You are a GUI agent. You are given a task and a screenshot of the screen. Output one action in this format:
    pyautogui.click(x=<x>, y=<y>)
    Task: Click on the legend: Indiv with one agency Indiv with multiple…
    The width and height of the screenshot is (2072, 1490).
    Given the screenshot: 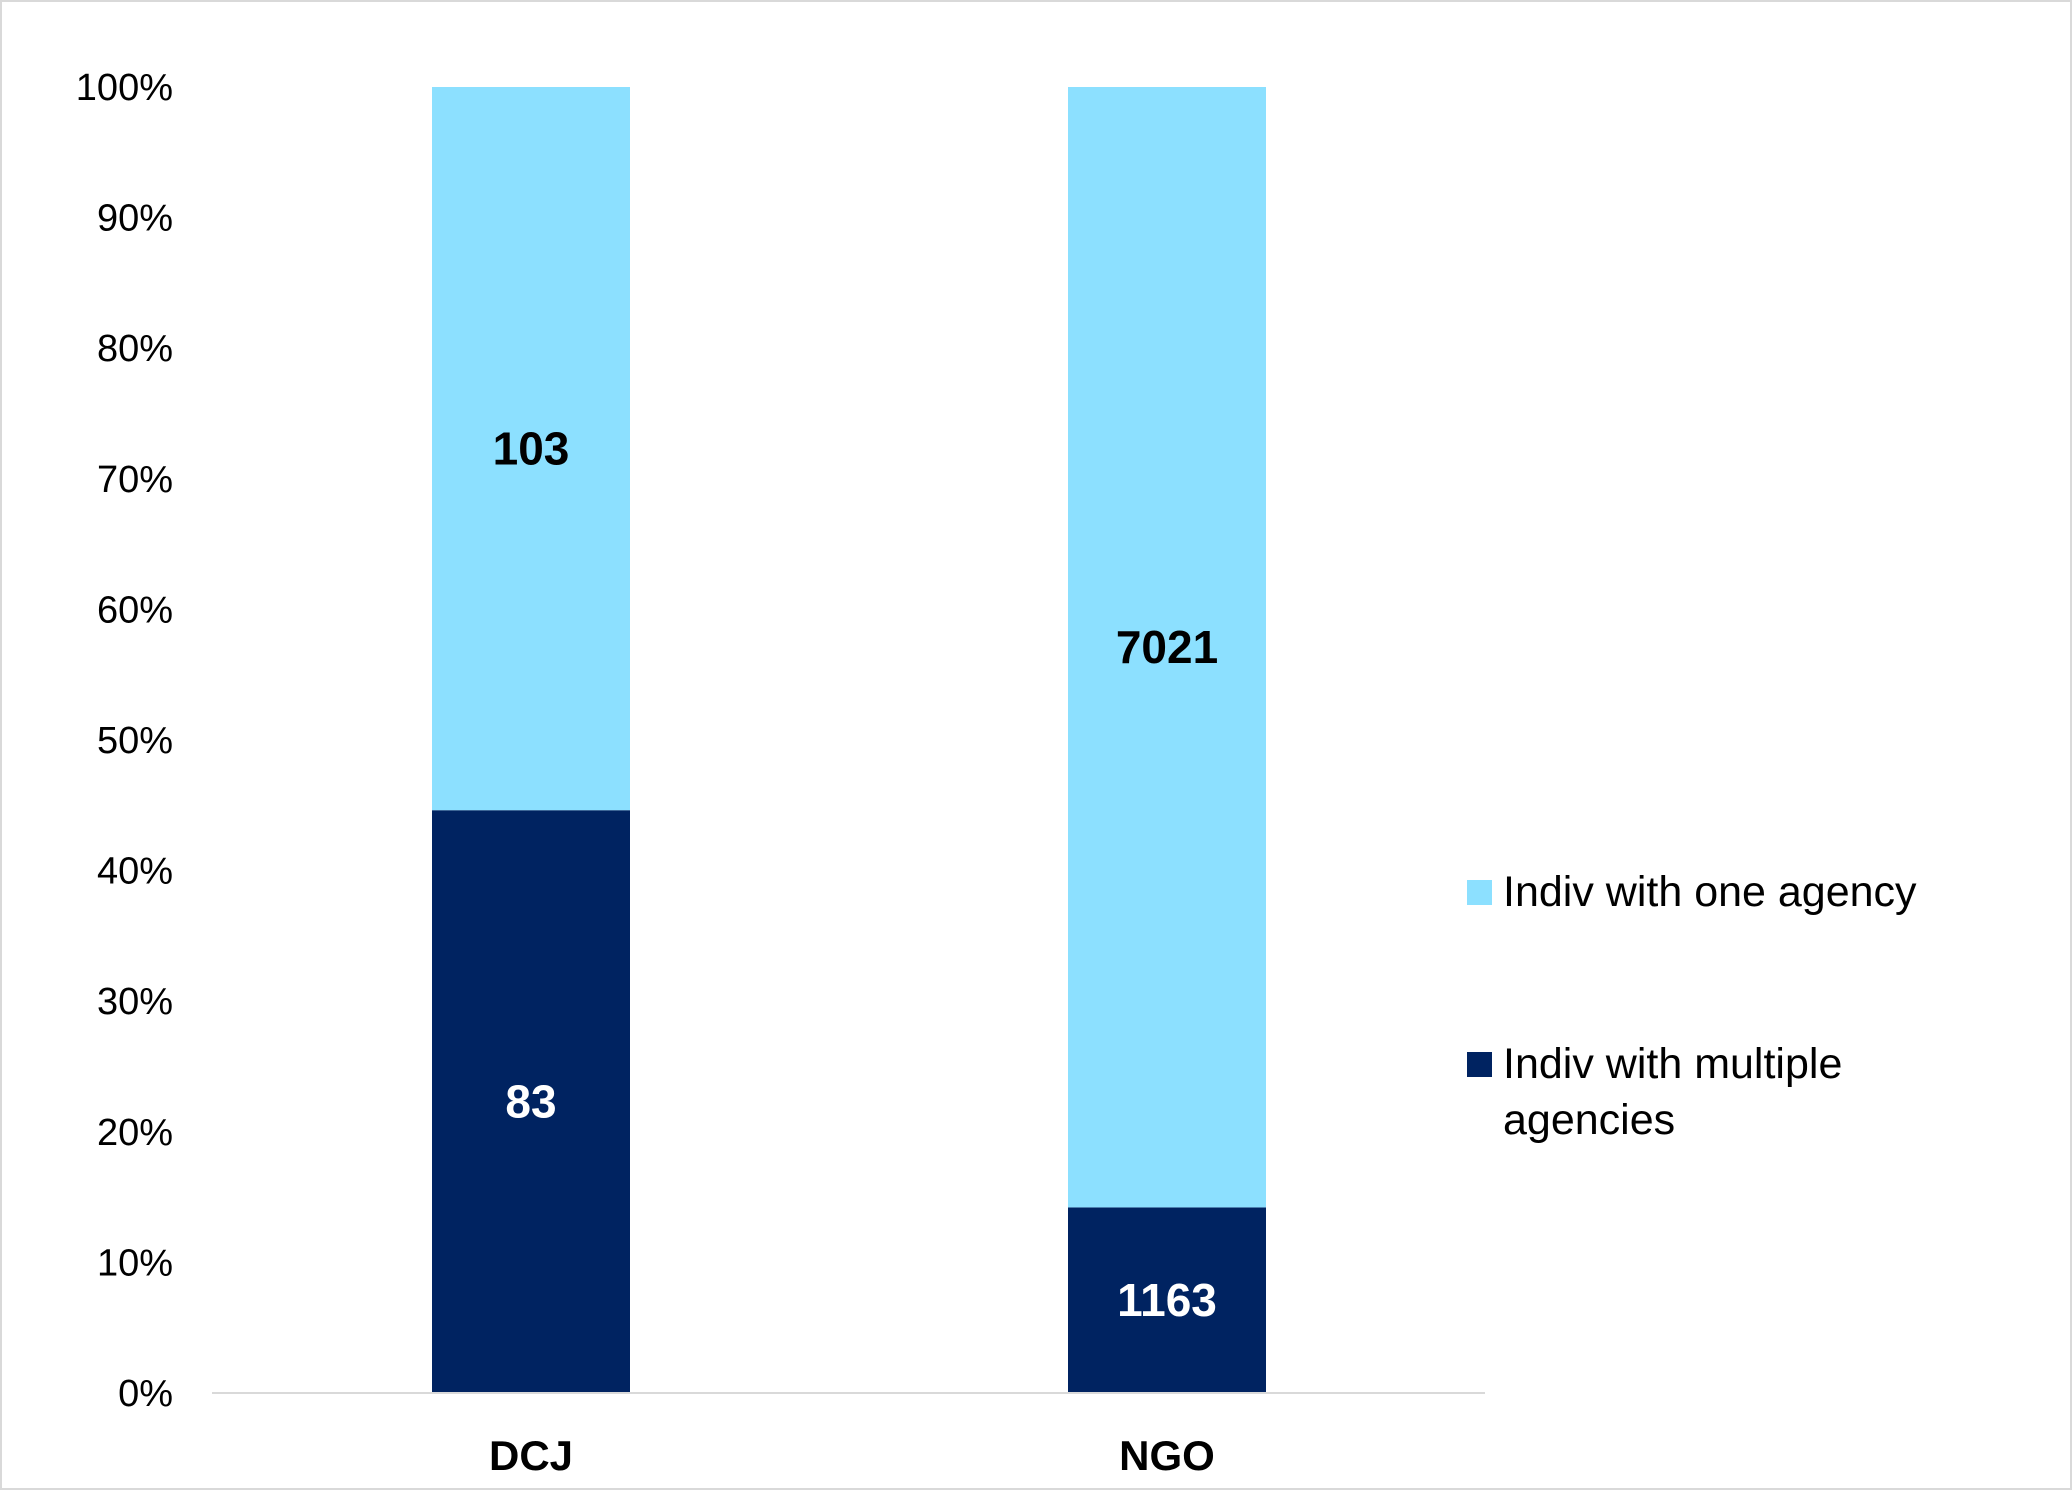 What is the action you would take?
    pyautogui.click(x=1692, y=1006)
    